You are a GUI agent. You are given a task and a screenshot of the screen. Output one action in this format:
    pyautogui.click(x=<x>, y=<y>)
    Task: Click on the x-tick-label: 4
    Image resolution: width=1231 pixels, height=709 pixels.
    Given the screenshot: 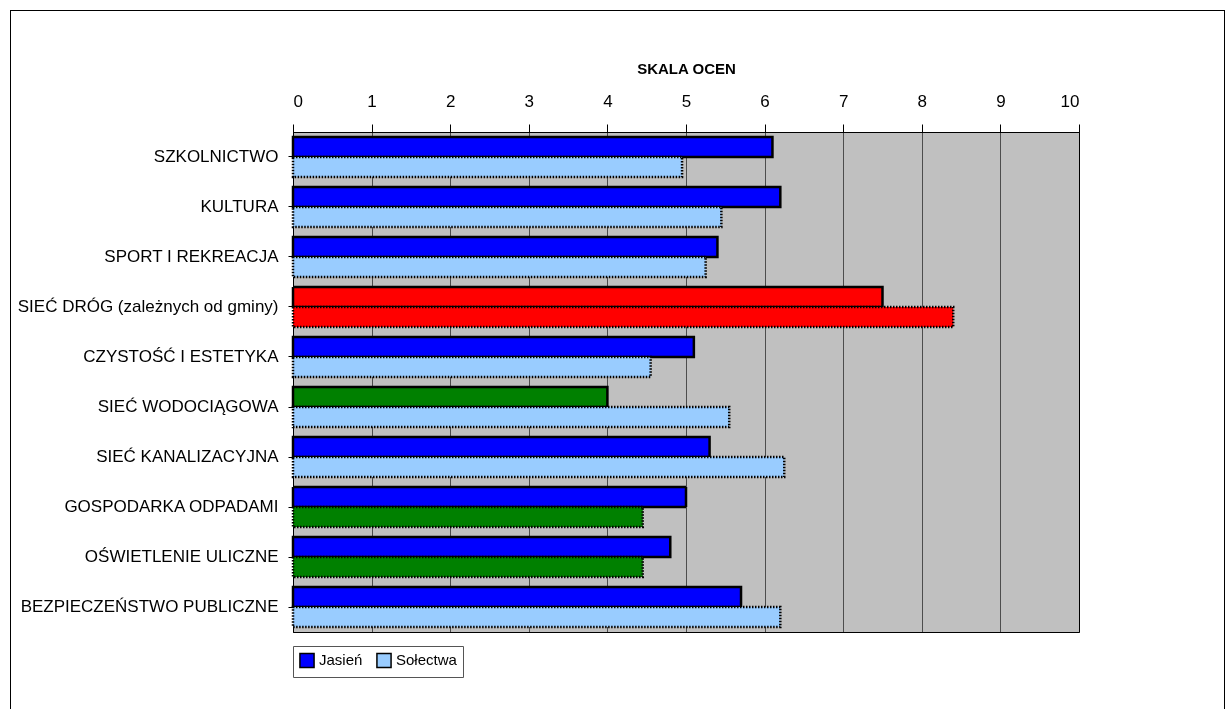 What is the action you would take?
    pyautogui.click(x=608, y=101)
    